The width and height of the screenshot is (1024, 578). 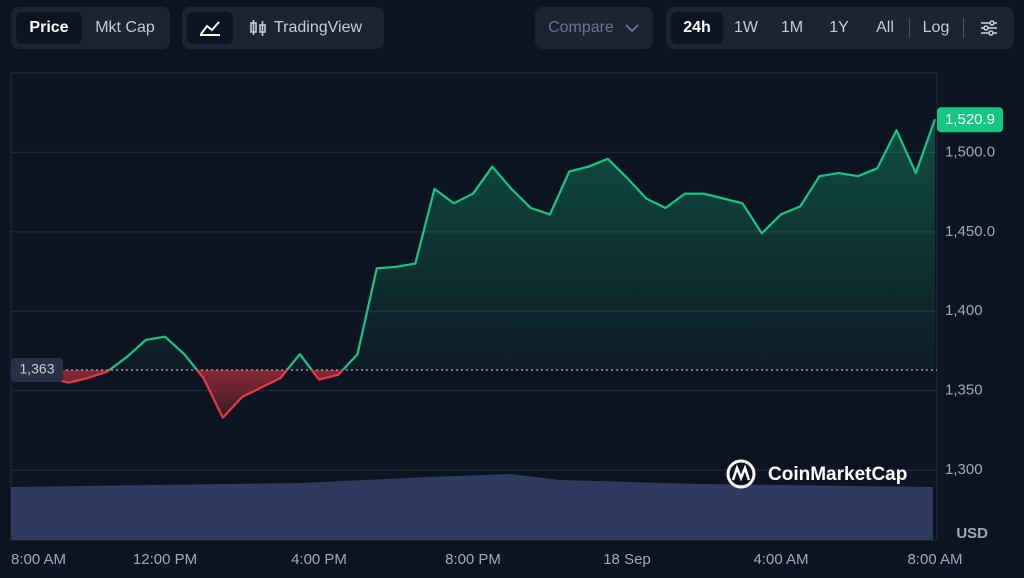 What do you see at coordinates (472, 507) in the screenshot?
I see `volume-area` at bounding box center [472, 507].